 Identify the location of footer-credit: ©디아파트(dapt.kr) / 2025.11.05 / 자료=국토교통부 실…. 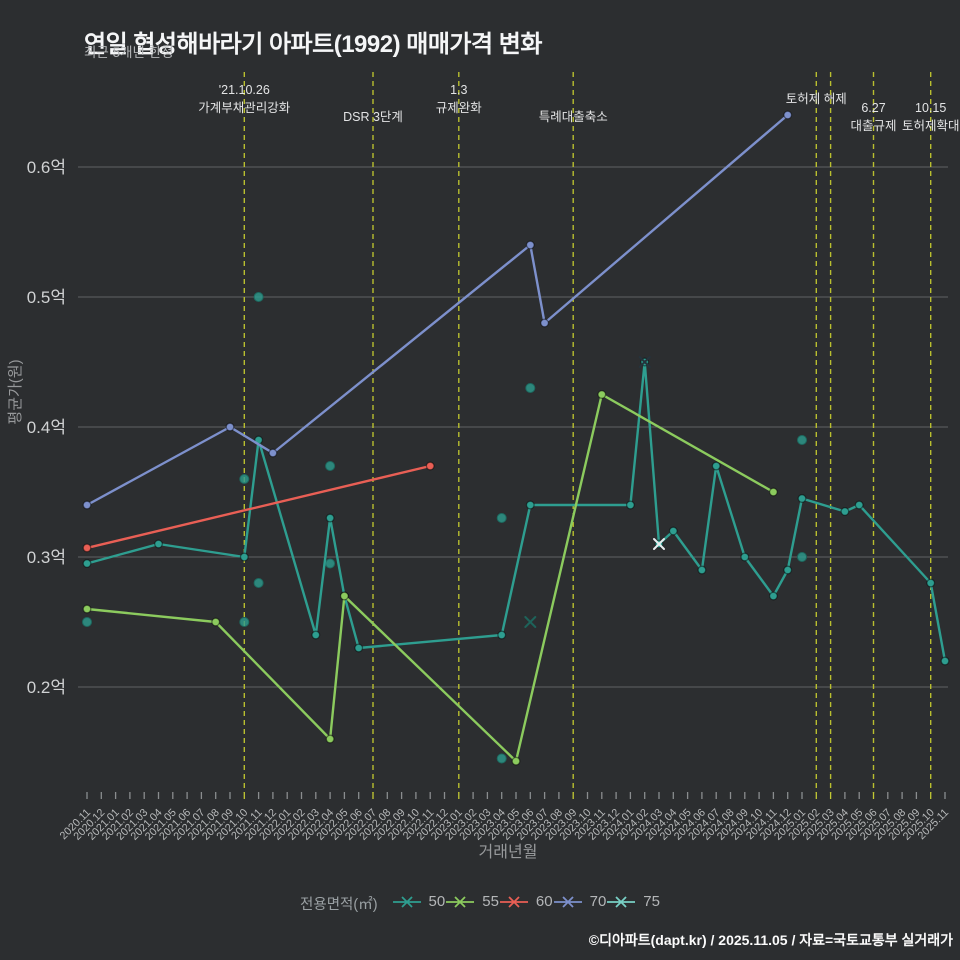
(770, 940).